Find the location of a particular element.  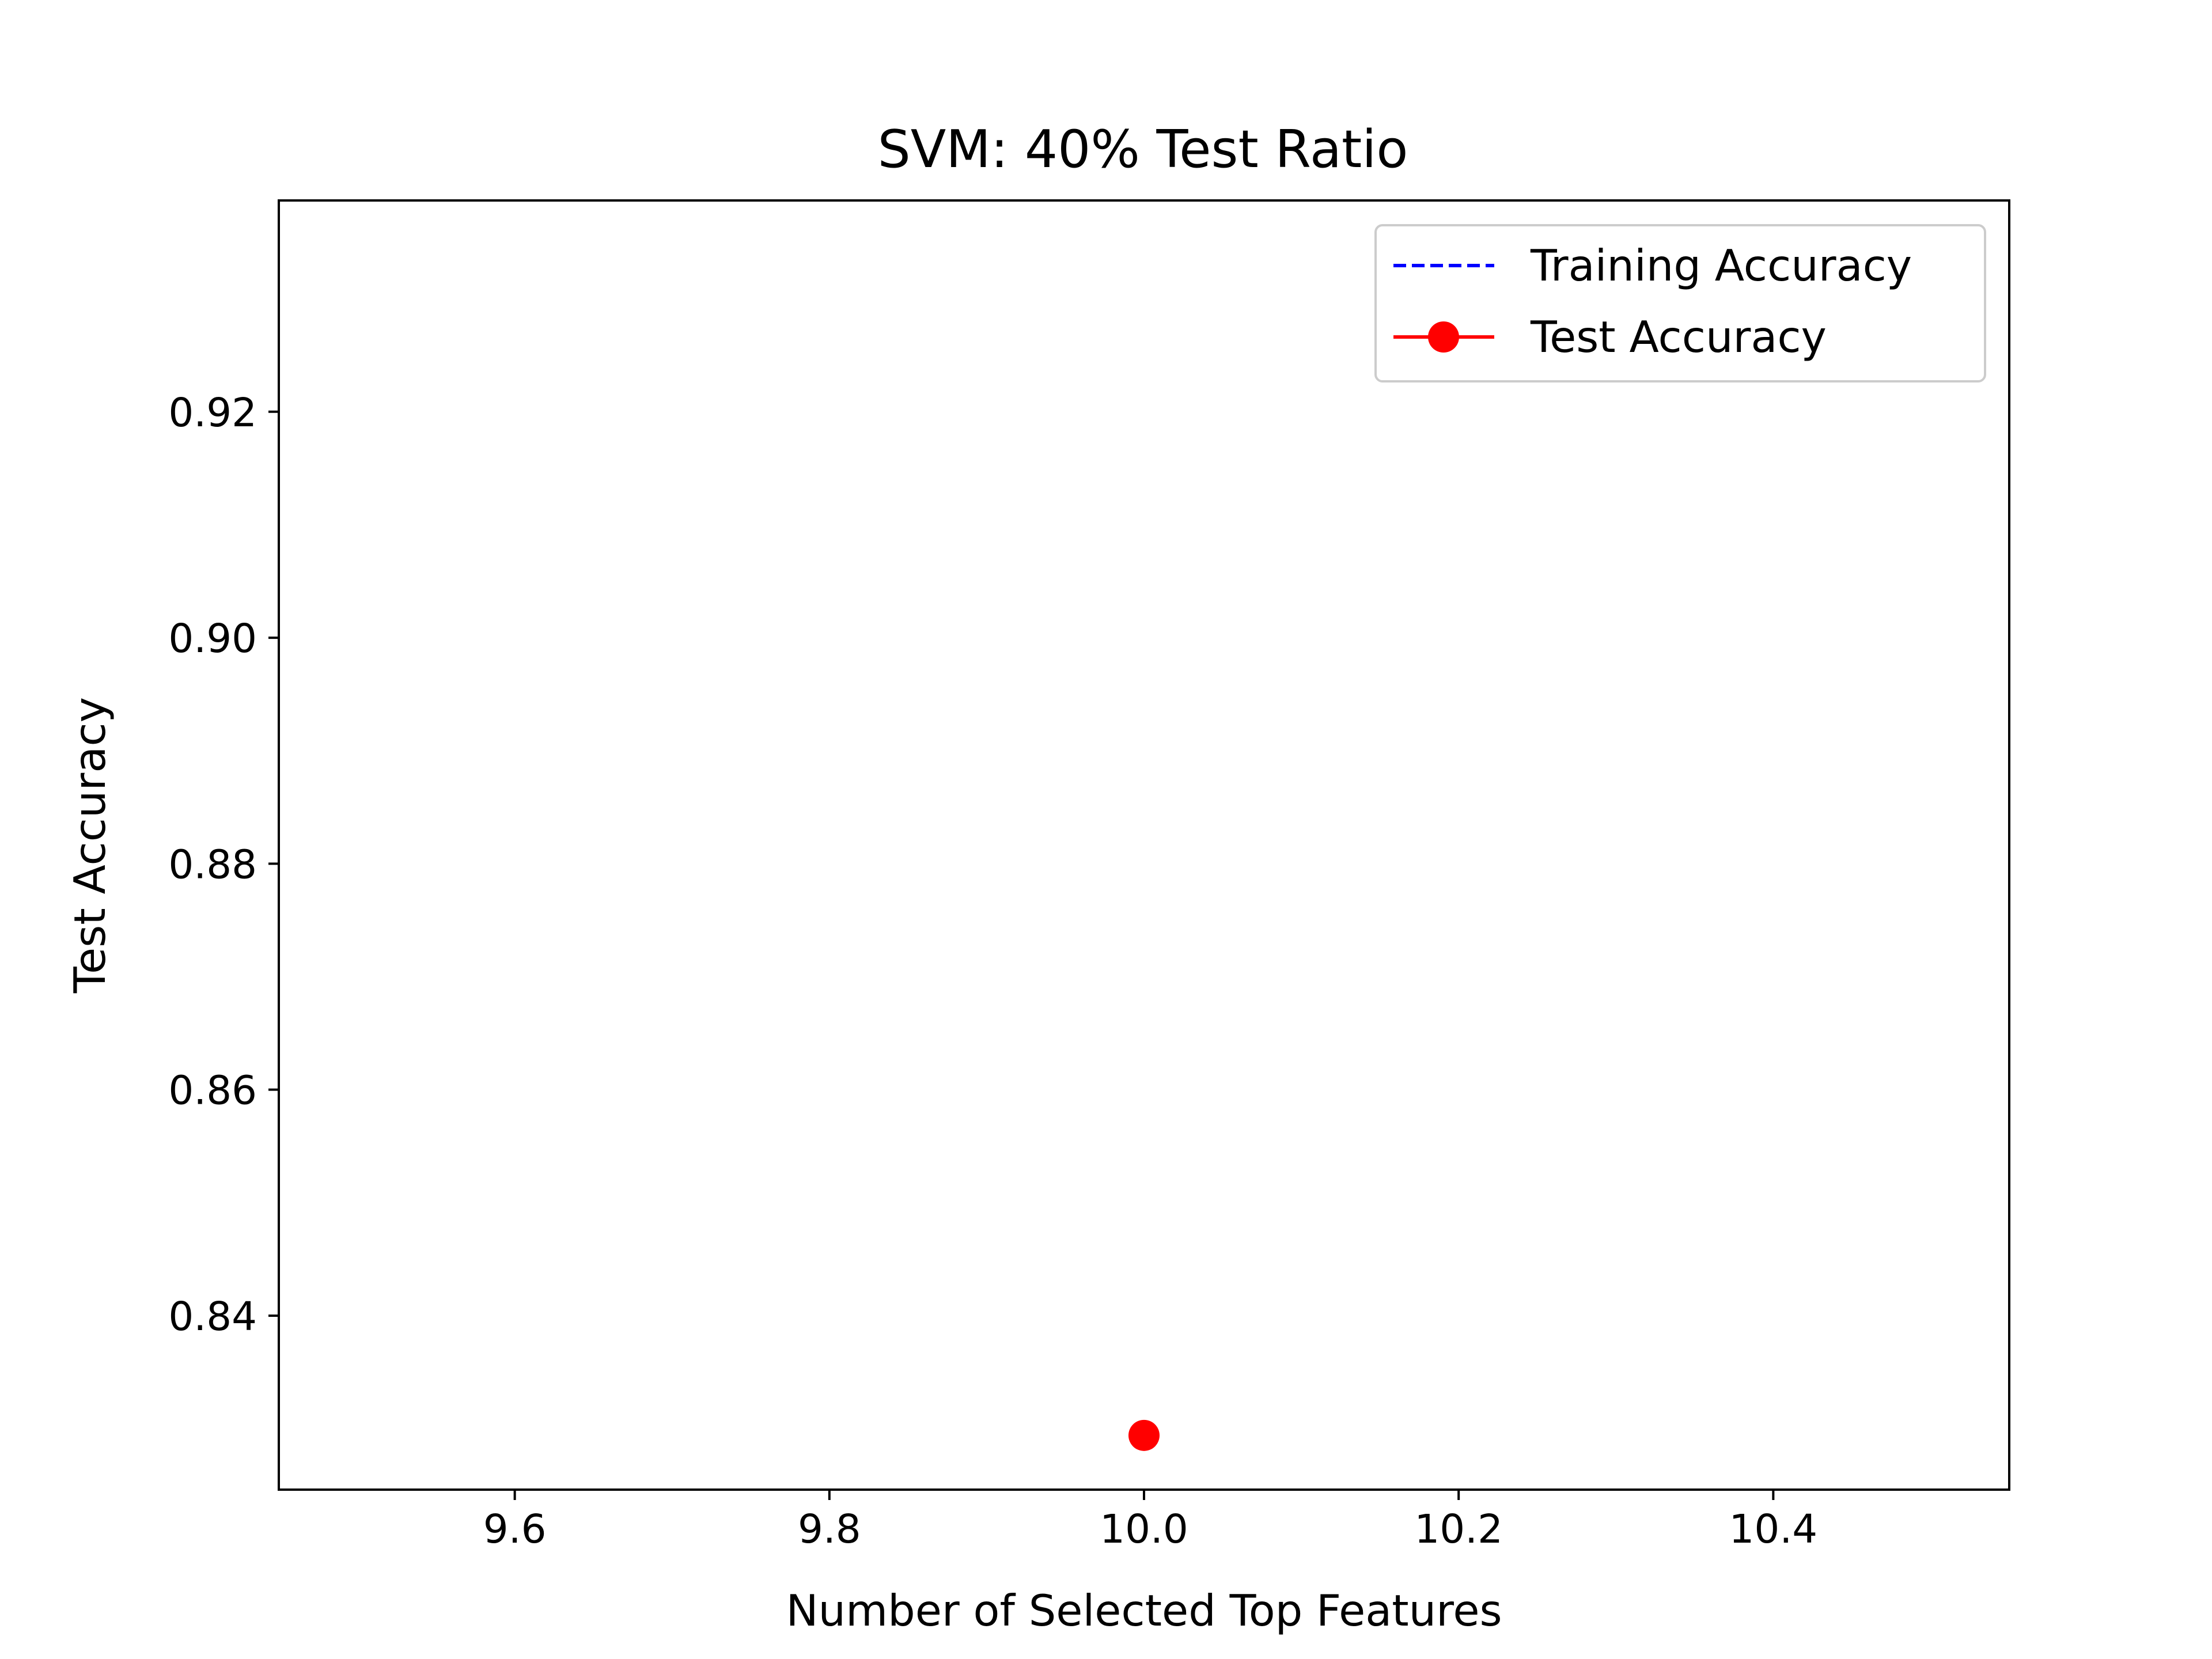

x-axis: 9.6 9.8 10.0 10.2 10.4 is located at coordinates (1150, 1521).